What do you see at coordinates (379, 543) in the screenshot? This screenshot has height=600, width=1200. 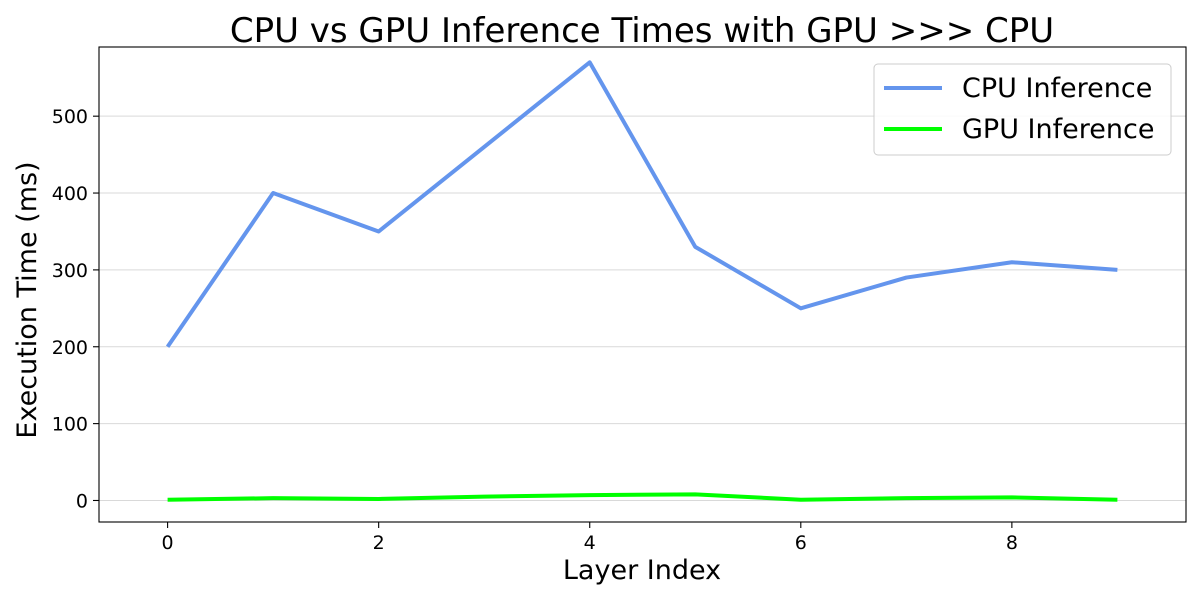 I see `x-tick-label: 2` at bounding box center [379, 543].